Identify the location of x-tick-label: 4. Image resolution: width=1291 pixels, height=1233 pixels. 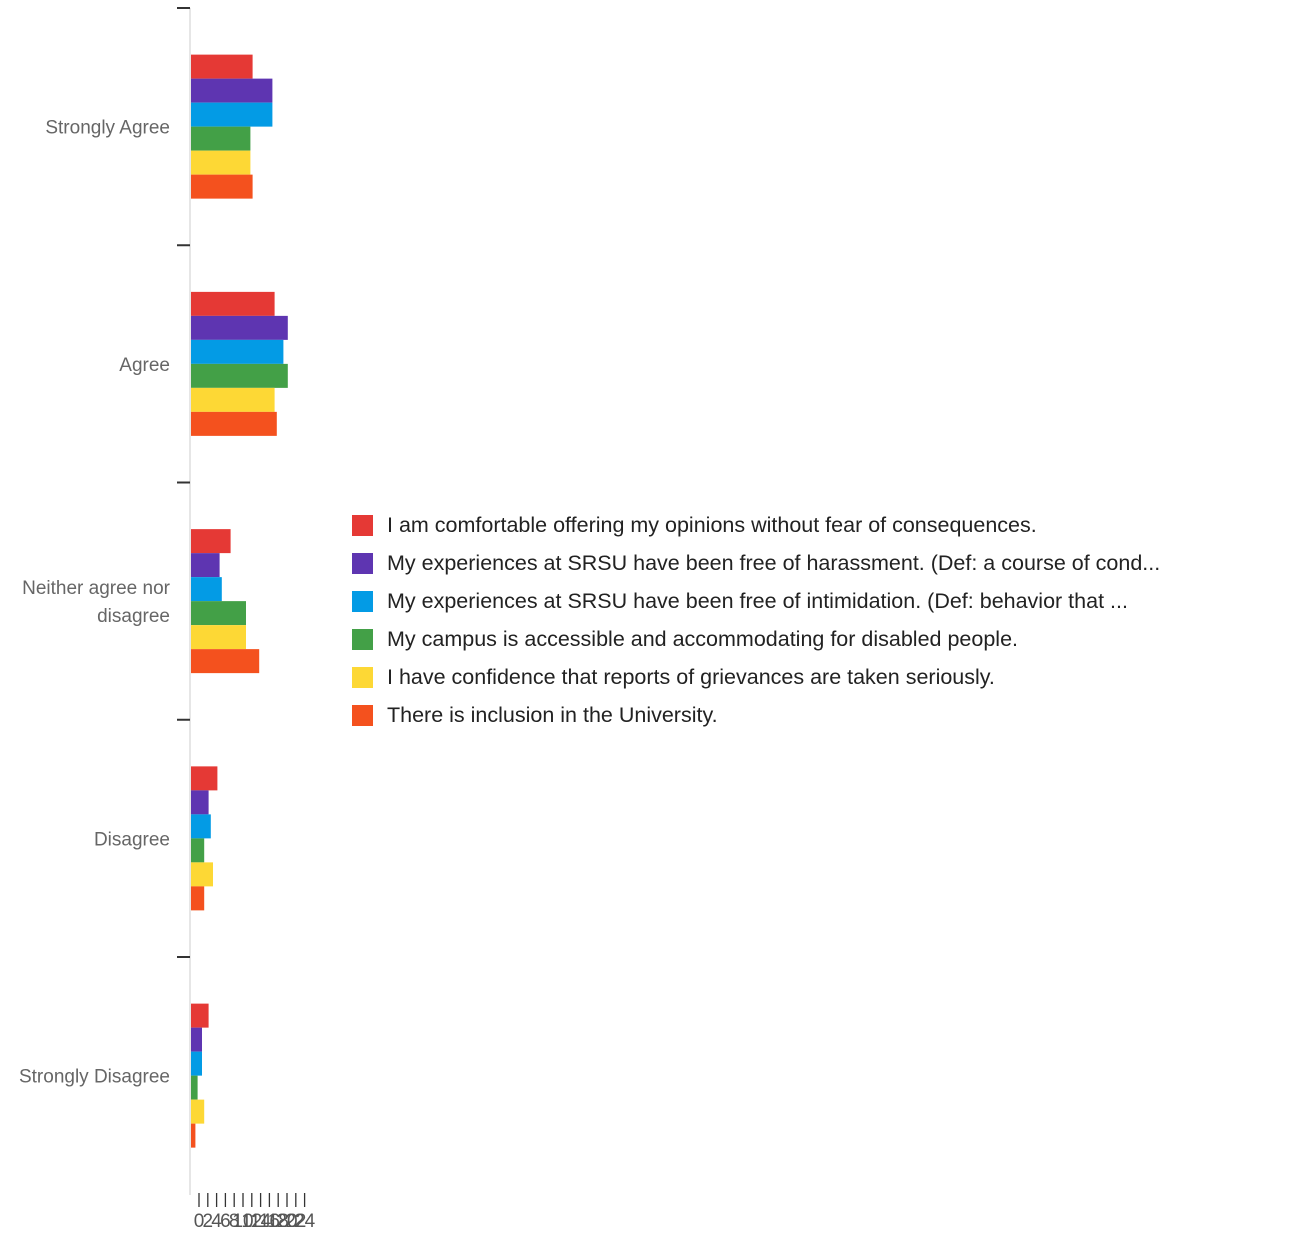
(216, 1221).